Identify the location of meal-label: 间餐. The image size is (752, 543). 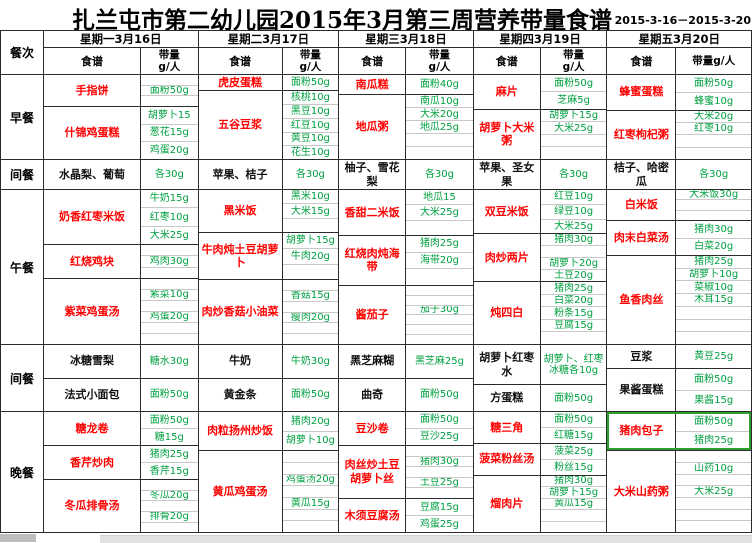
(22, 174).